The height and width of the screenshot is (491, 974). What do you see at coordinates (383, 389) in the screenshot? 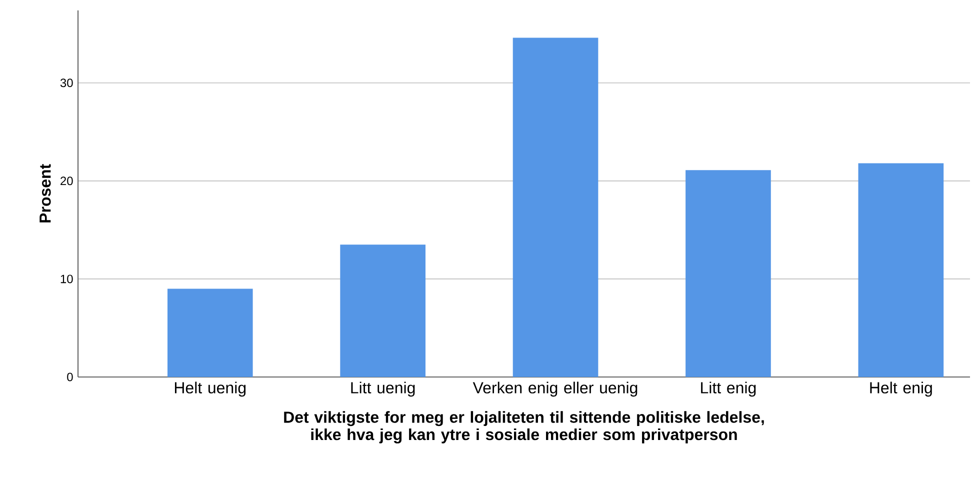
I see `x-tick-label: Litt uenig` at bounding box center [383, 389].